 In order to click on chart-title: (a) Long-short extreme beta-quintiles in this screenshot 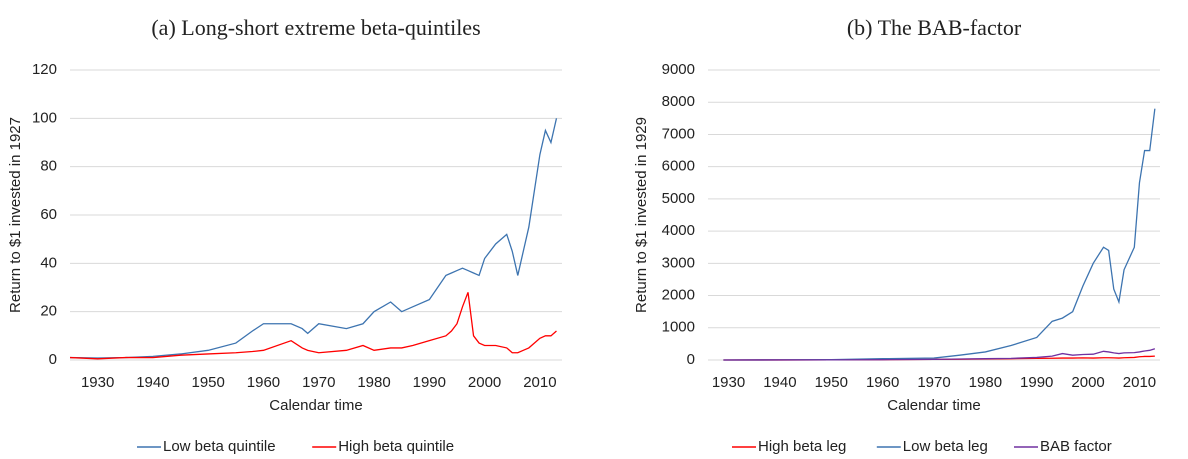, I will do `click(315, 27)`.